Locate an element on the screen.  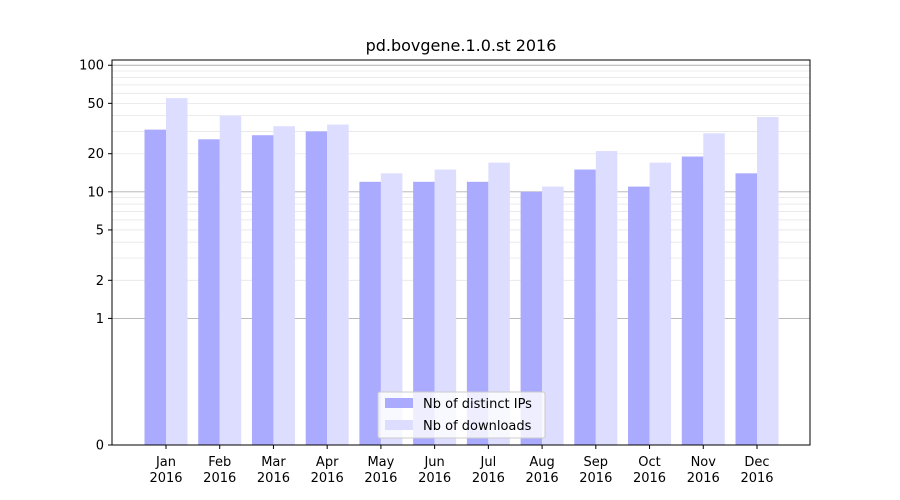
legend: Nb of distinct IPs Nb of downloads is located at coordinates (461, 415).